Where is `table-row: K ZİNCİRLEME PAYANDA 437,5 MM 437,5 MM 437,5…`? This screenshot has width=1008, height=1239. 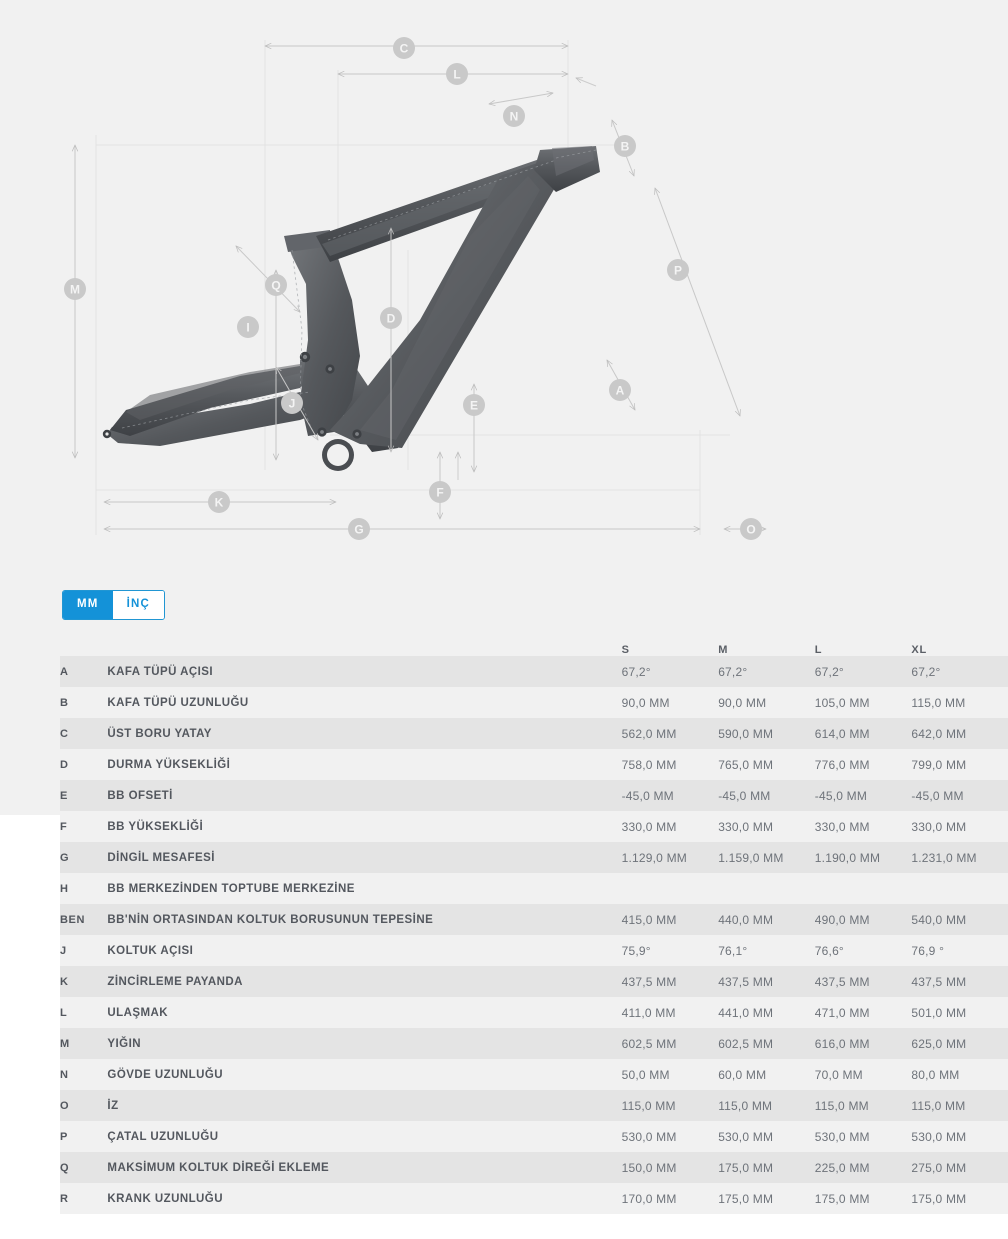 table-row: K ZİNCİRLEME PAYANDA 437,5 MM 437,5 MM 437,5… is located at coordinates (534, 981).